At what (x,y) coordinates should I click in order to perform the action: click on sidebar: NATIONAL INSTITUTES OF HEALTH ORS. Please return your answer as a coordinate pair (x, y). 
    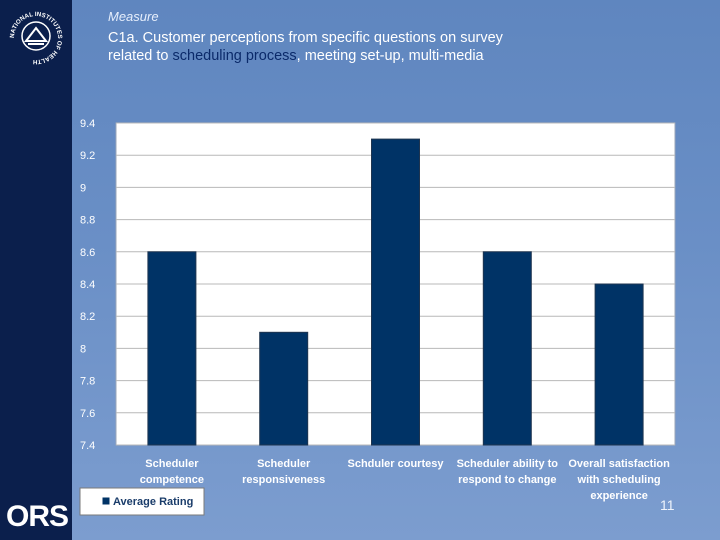
    Looking at the image, I should click on (36, 270).